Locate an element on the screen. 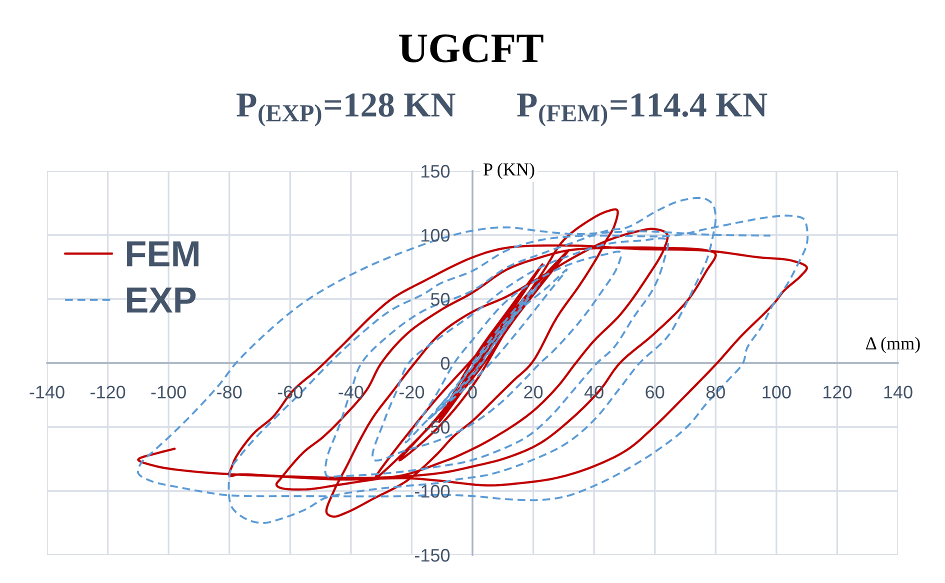 The image size is (945, 583). x-tick-label: 80 is located at coordinates (715, 392).